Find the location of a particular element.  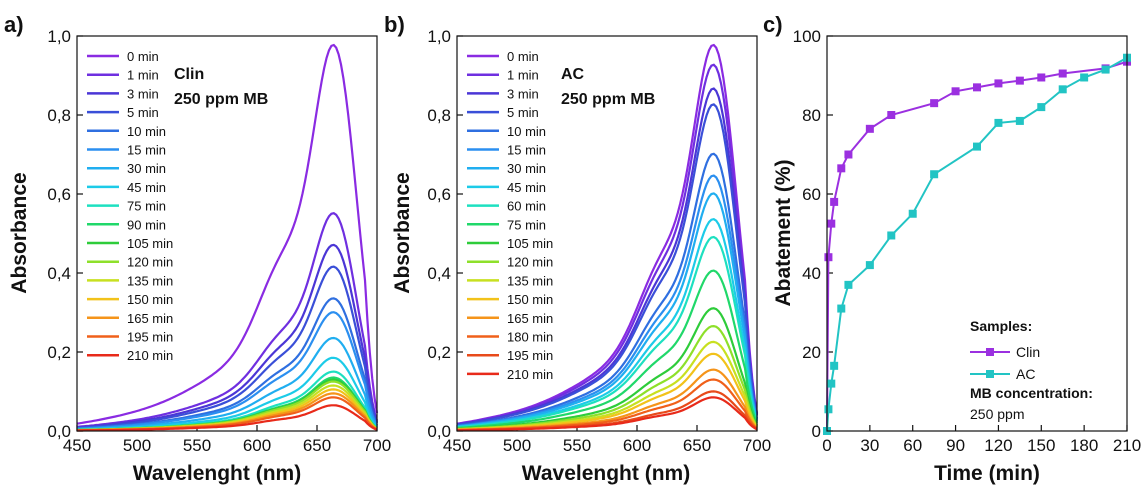

panel-b-legend-label: 30 min is located at coordinates (526, 168).